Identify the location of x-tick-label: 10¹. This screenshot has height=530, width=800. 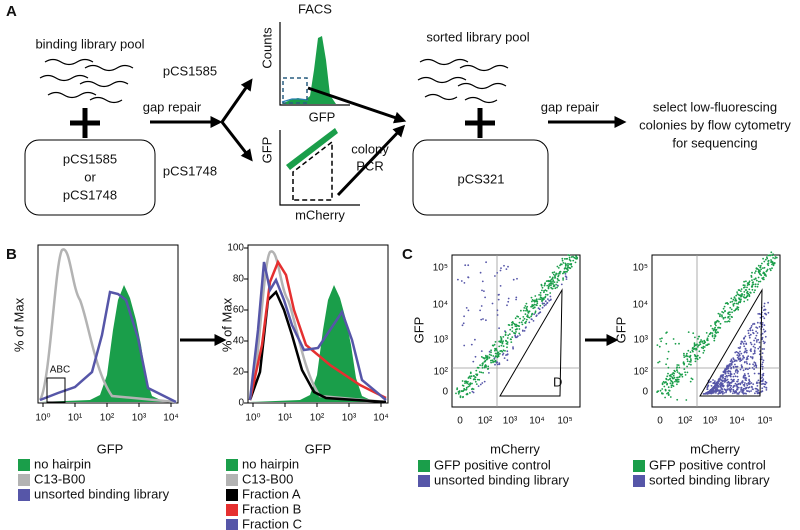
(285, 418).